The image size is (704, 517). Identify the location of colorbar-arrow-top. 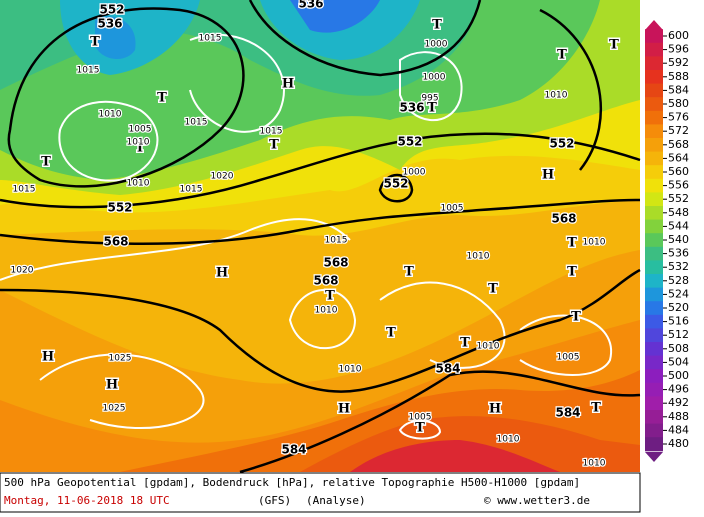
(654, 25).